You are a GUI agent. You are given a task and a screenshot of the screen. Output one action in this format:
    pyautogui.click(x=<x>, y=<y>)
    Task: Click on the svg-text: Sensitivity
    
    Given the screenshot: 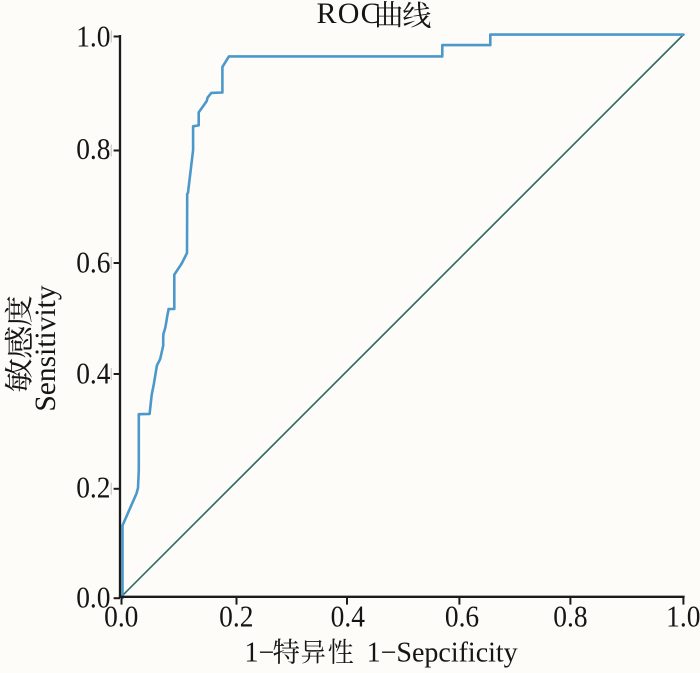 What is the action you would take?
    pyautogui.click(x=46, y=348)
    